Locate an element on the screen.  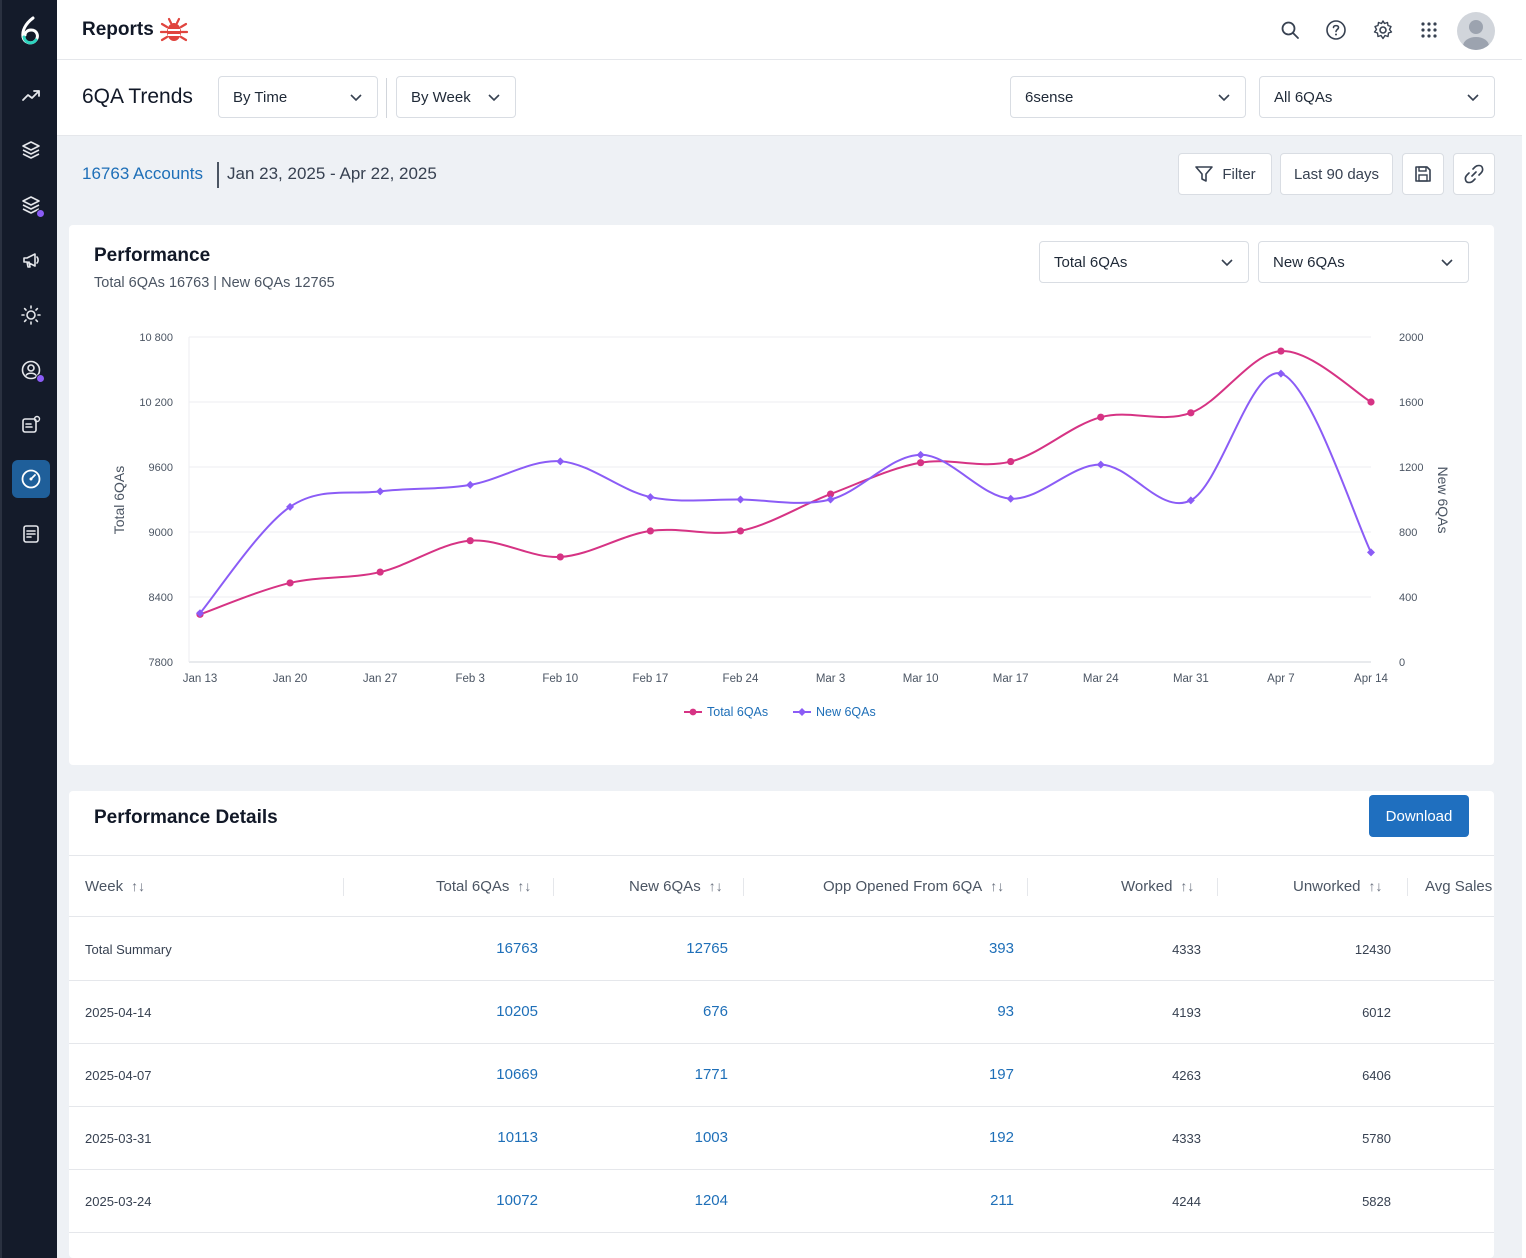
x-tick-label: Apr 7 is located at coordinates (1281, 679).